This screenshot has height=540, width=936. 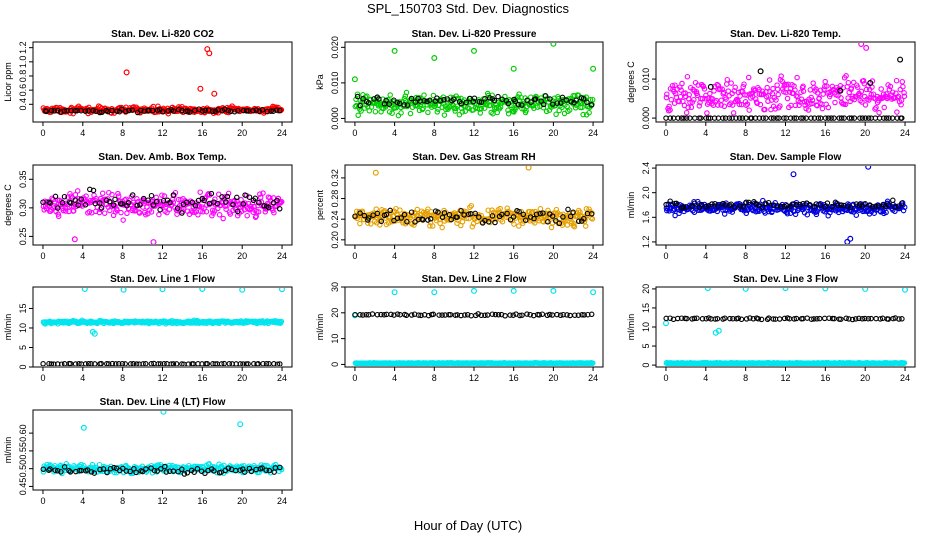 What do you see at coordinates (434, 133) in the screenshot?
I see `x-tick-label: 8` at bounding box center [434, 133].